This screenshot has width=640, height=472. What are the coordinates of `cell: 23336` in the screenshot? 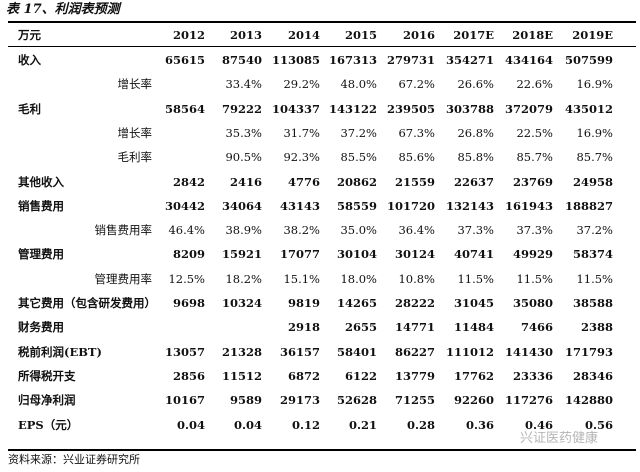 It's located at (532, 375).